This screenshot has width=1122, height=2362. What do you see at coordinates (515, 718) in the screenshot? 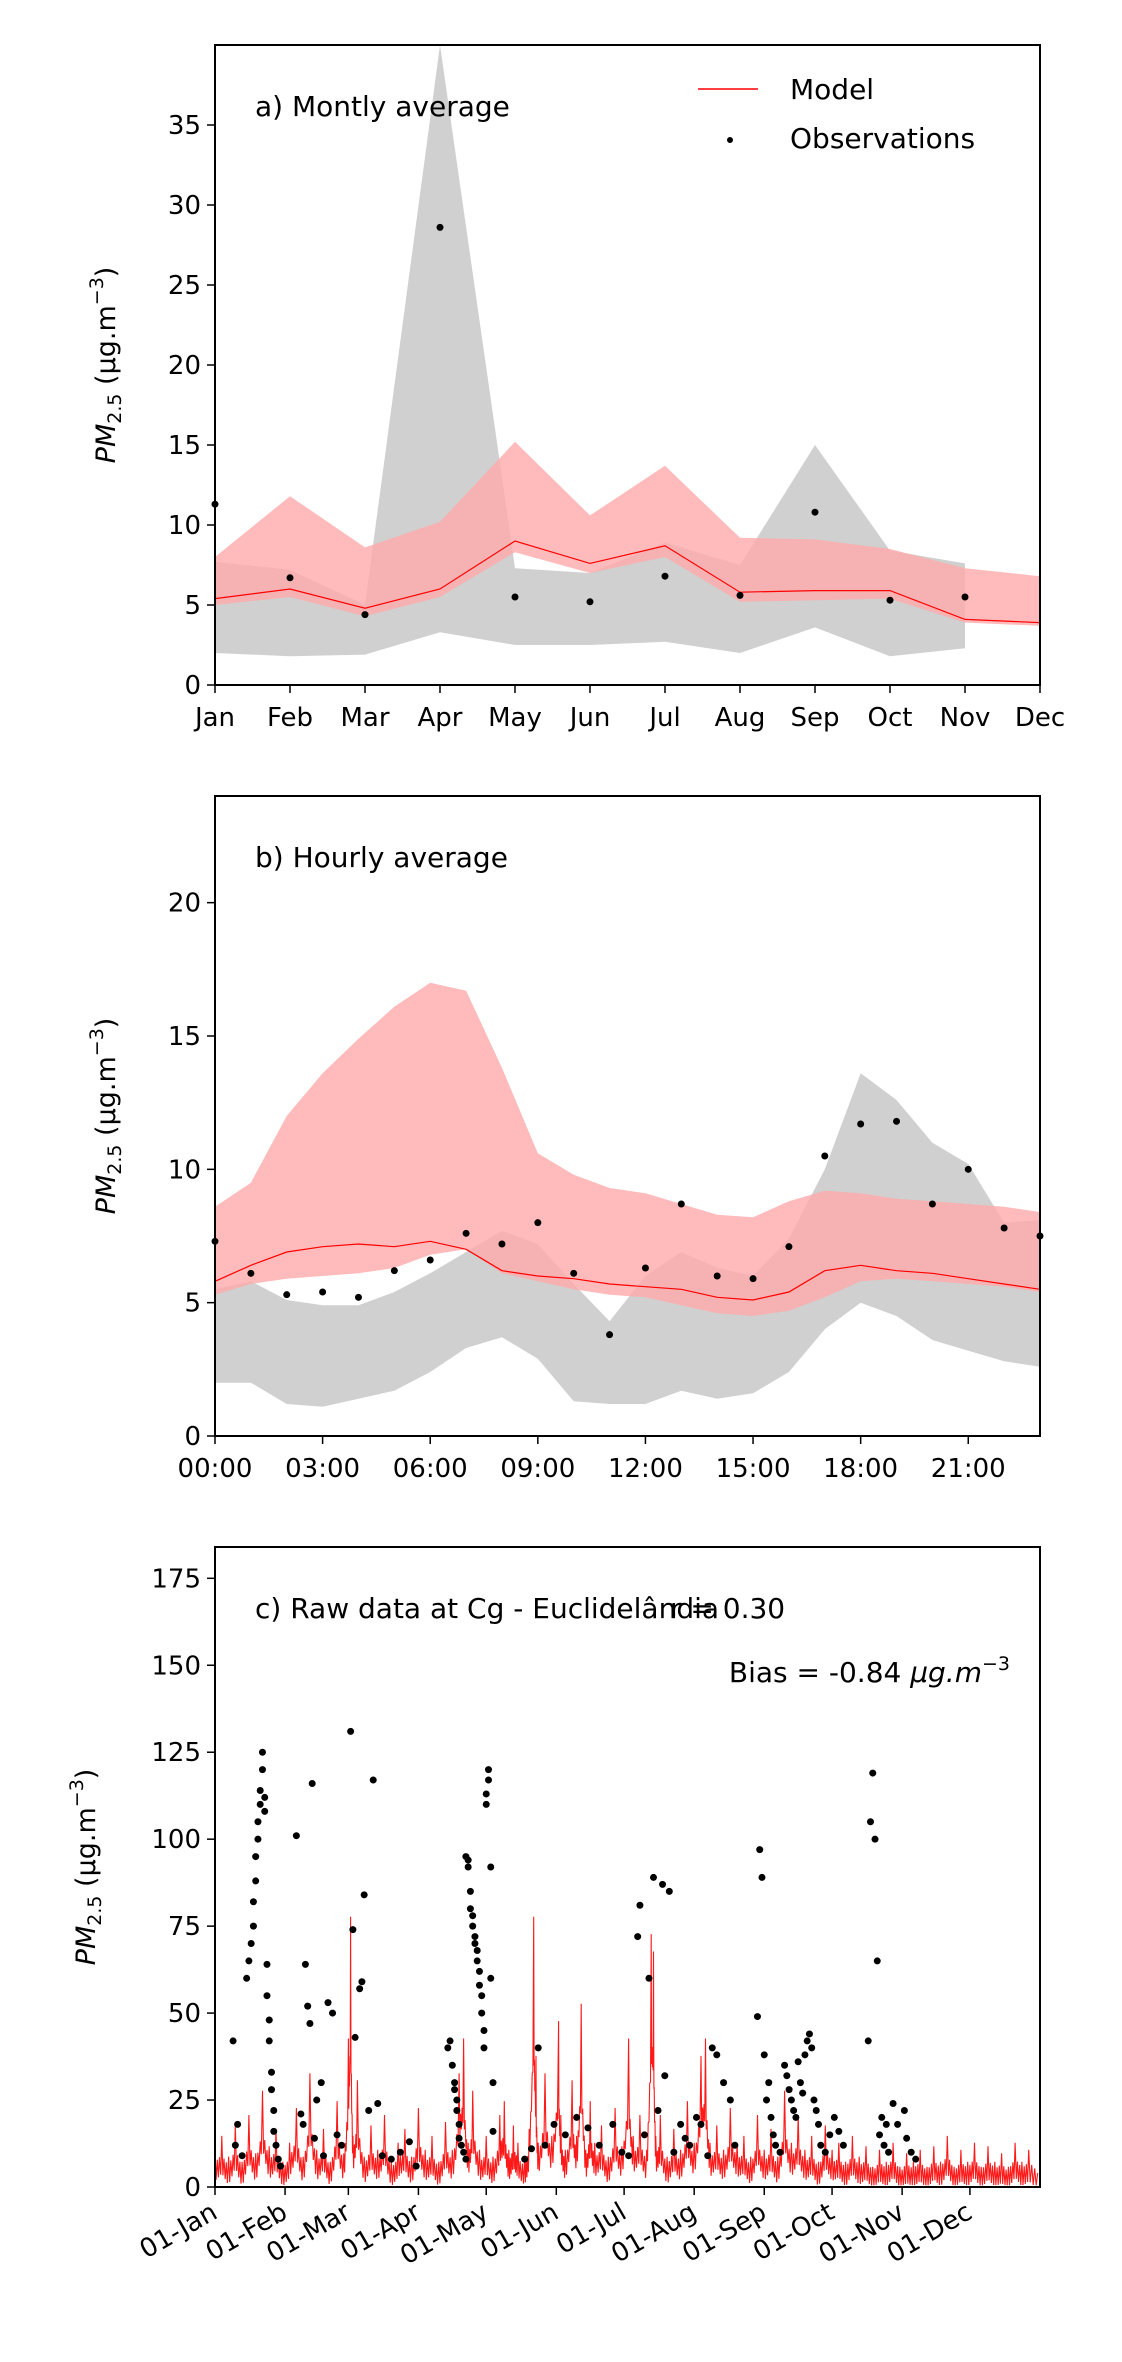
I see `xtick-label: May` at bounding box center [515, 718].